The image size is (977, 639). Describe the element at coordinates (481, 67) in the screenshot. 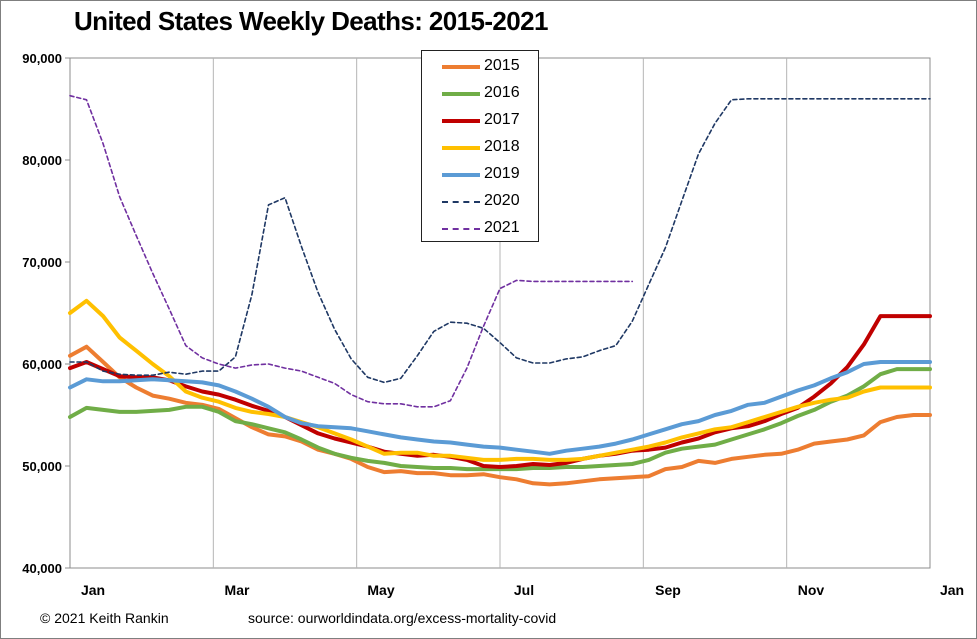

I see `legend-item-2015: 2015` at that location.